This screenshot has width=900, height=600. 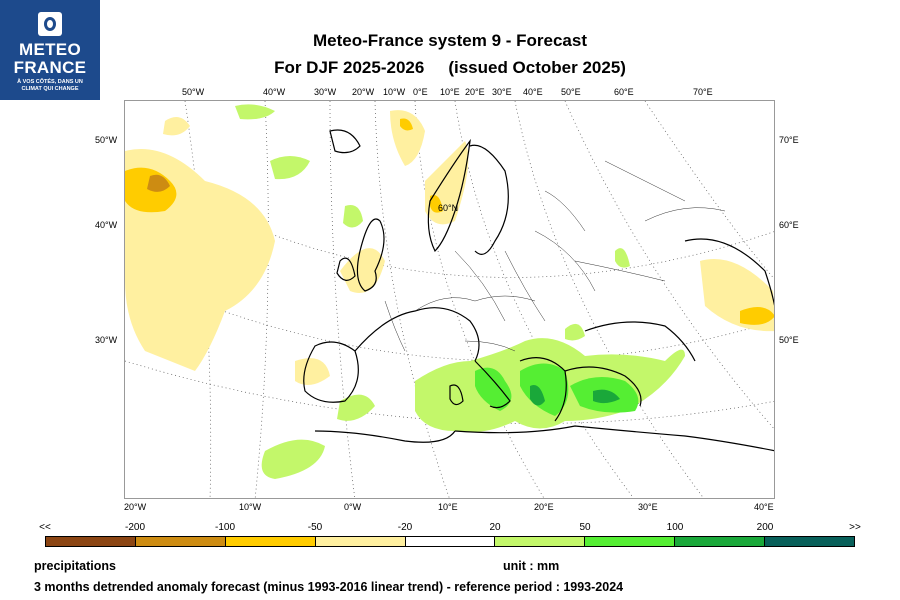 What do you see at coordinates (193, 92) in the screenshot?
I see `lon-label-top: 50°W` at bounding box center [193, 92].